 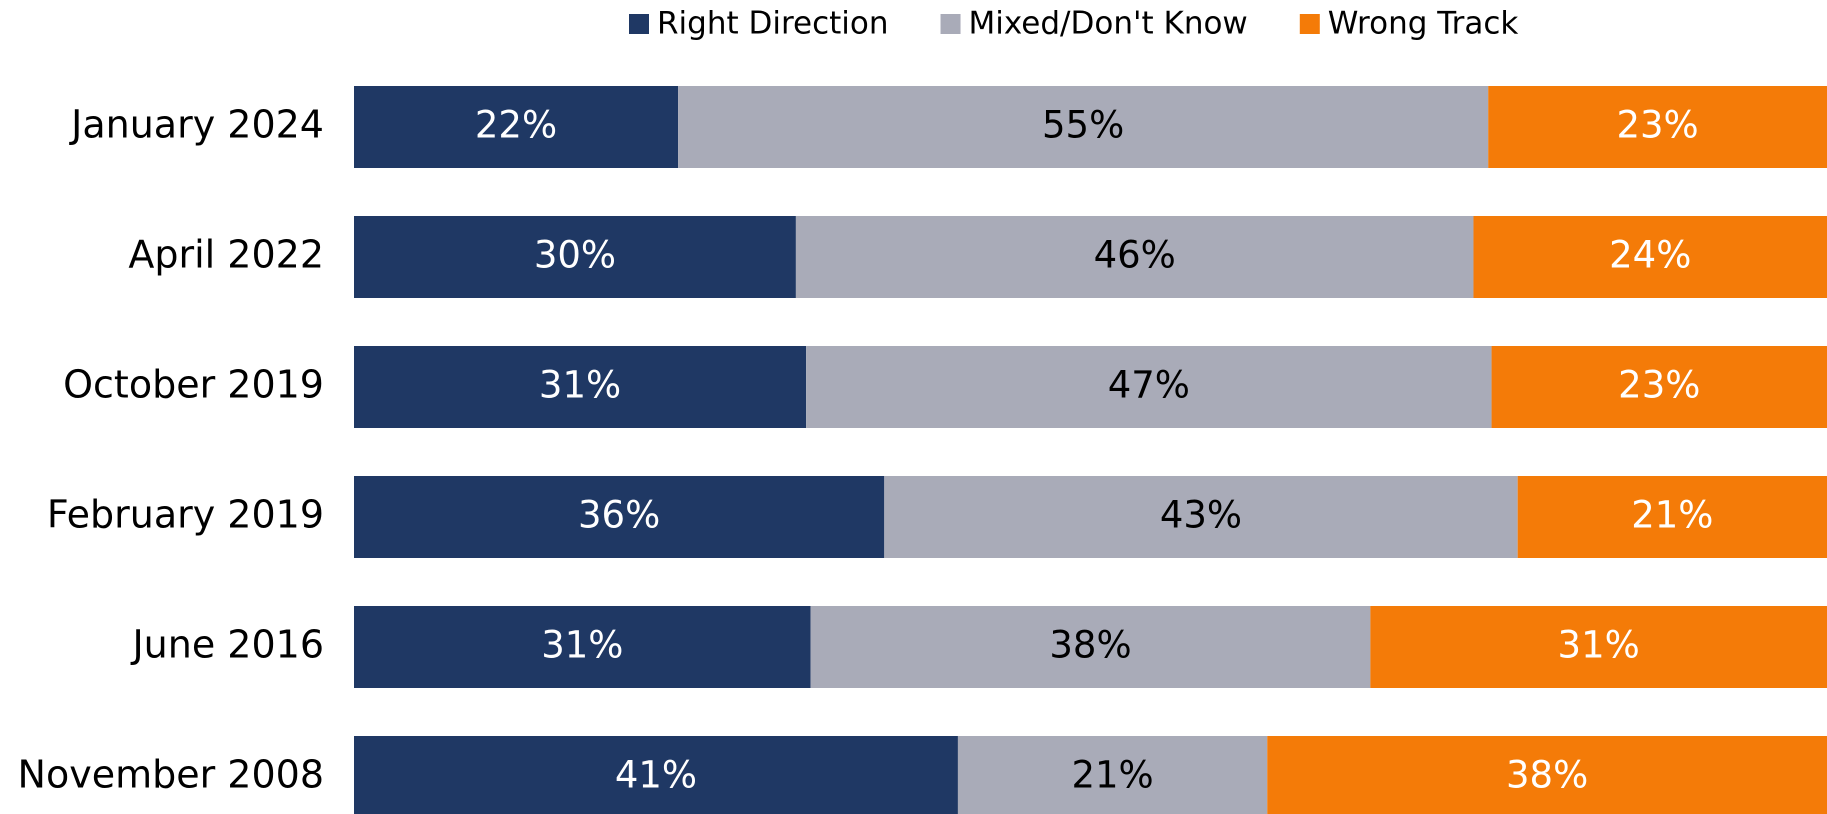 I want to click on data-label: 22%, so click(x=516, y=125).